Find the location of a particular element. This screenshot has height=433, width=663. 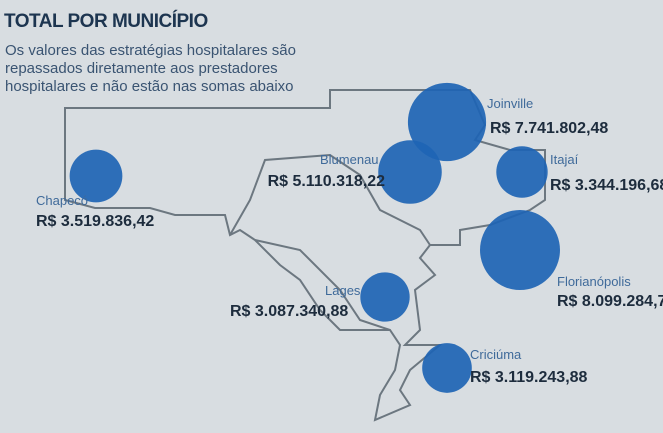

municipality-value: R$ 7.741.802,48 is located at coordinates (549, 128).